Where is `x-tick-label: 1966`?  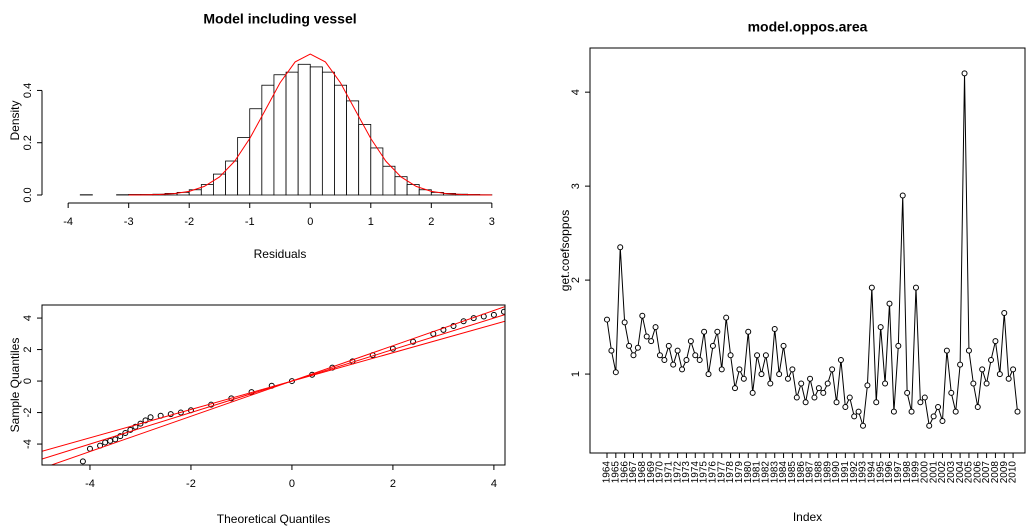 x-tick-label: 1966 is located at coordinates (624, 472).